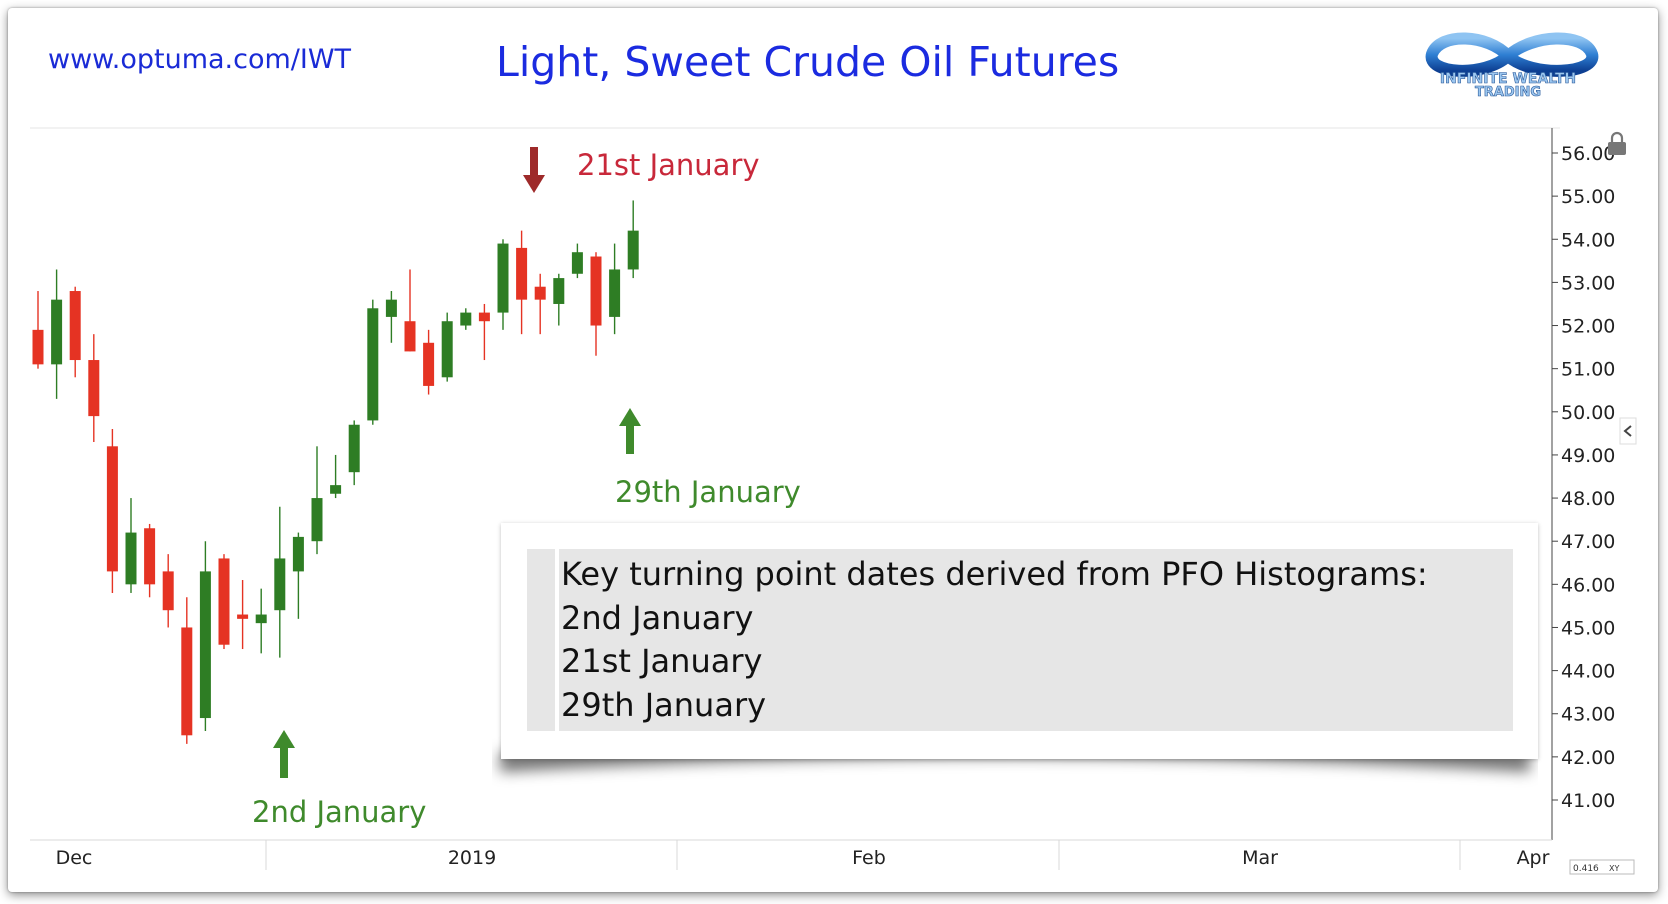 This screenshot has height=904, width=1668. Describe the element at coordinates (1588, 628) in the screenshot. I see `y-tick-label: 45.00` at that location.